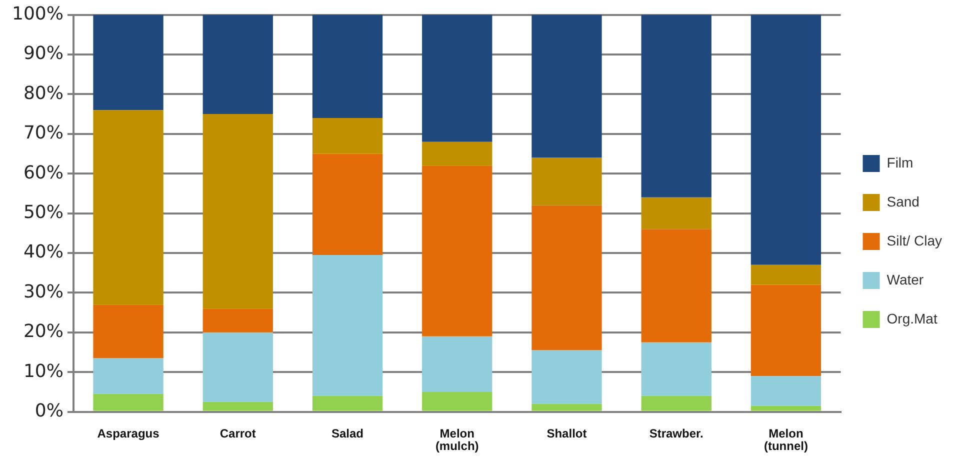 This screenshot has height=469, width=962. Describe the element at coordinates (43, 93) in the screenshot. I see `y-tick-label: 80%` at that location.